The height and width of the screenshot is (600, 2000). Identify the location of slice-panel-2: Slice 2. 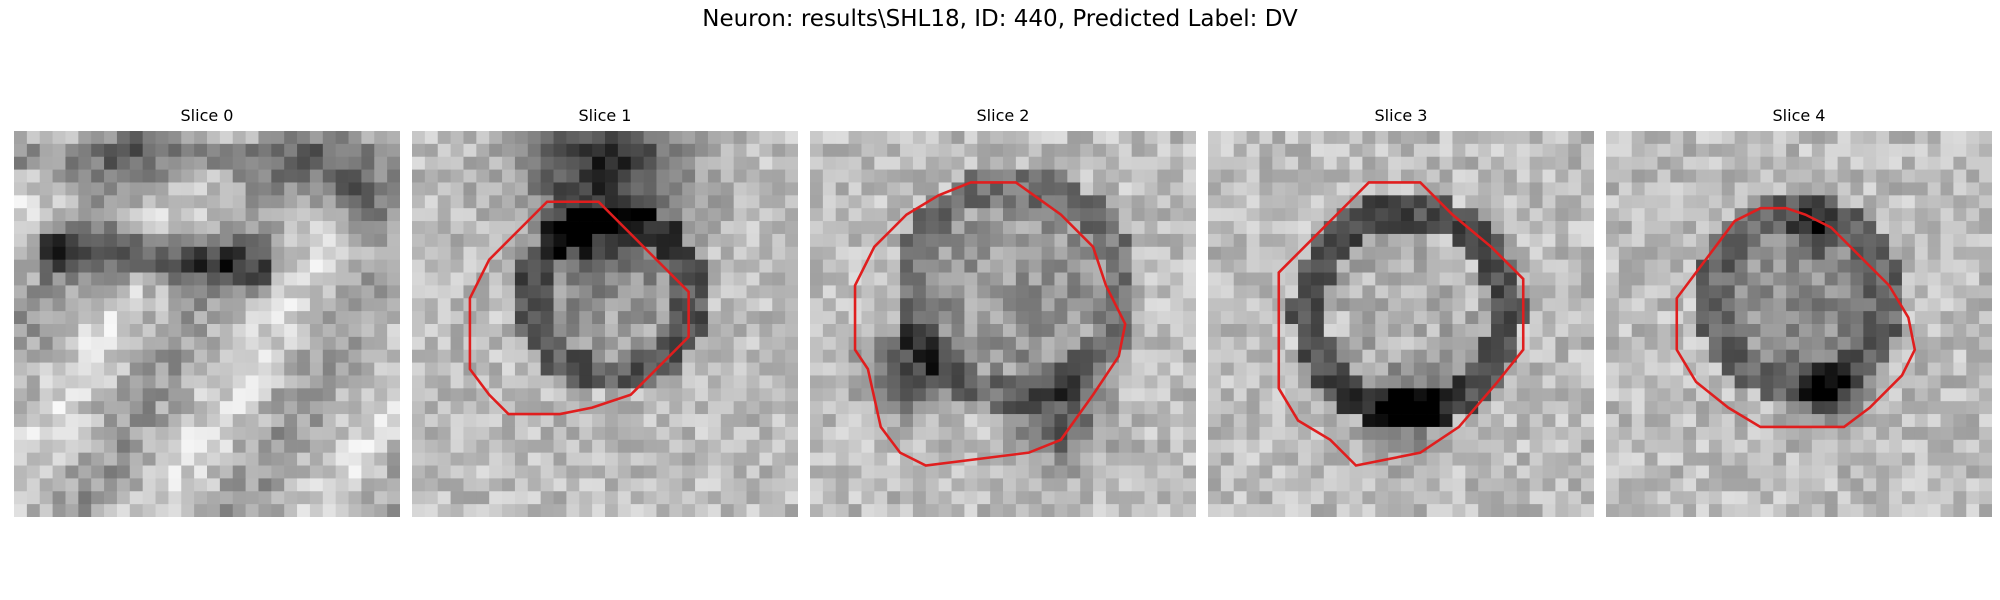
(1003, 311).